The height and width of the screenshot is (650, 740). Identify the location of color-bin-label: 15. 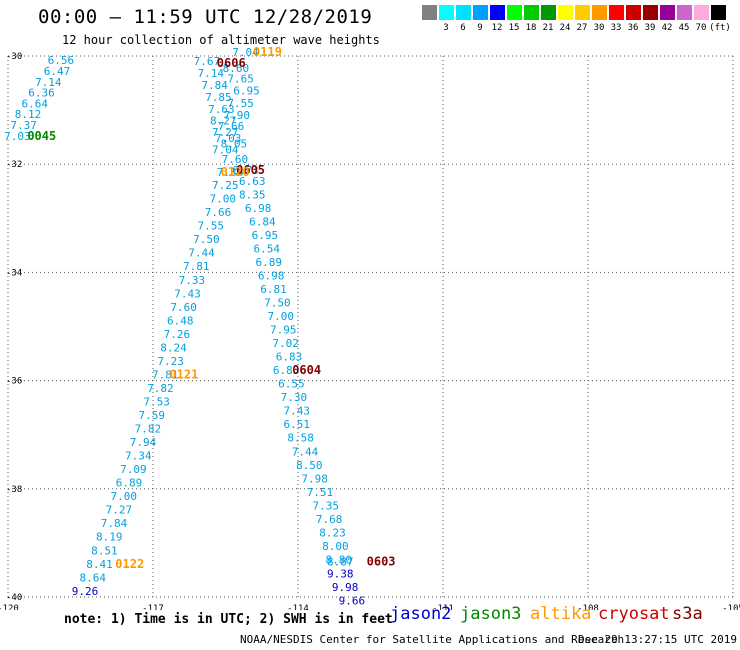
(514, 28).